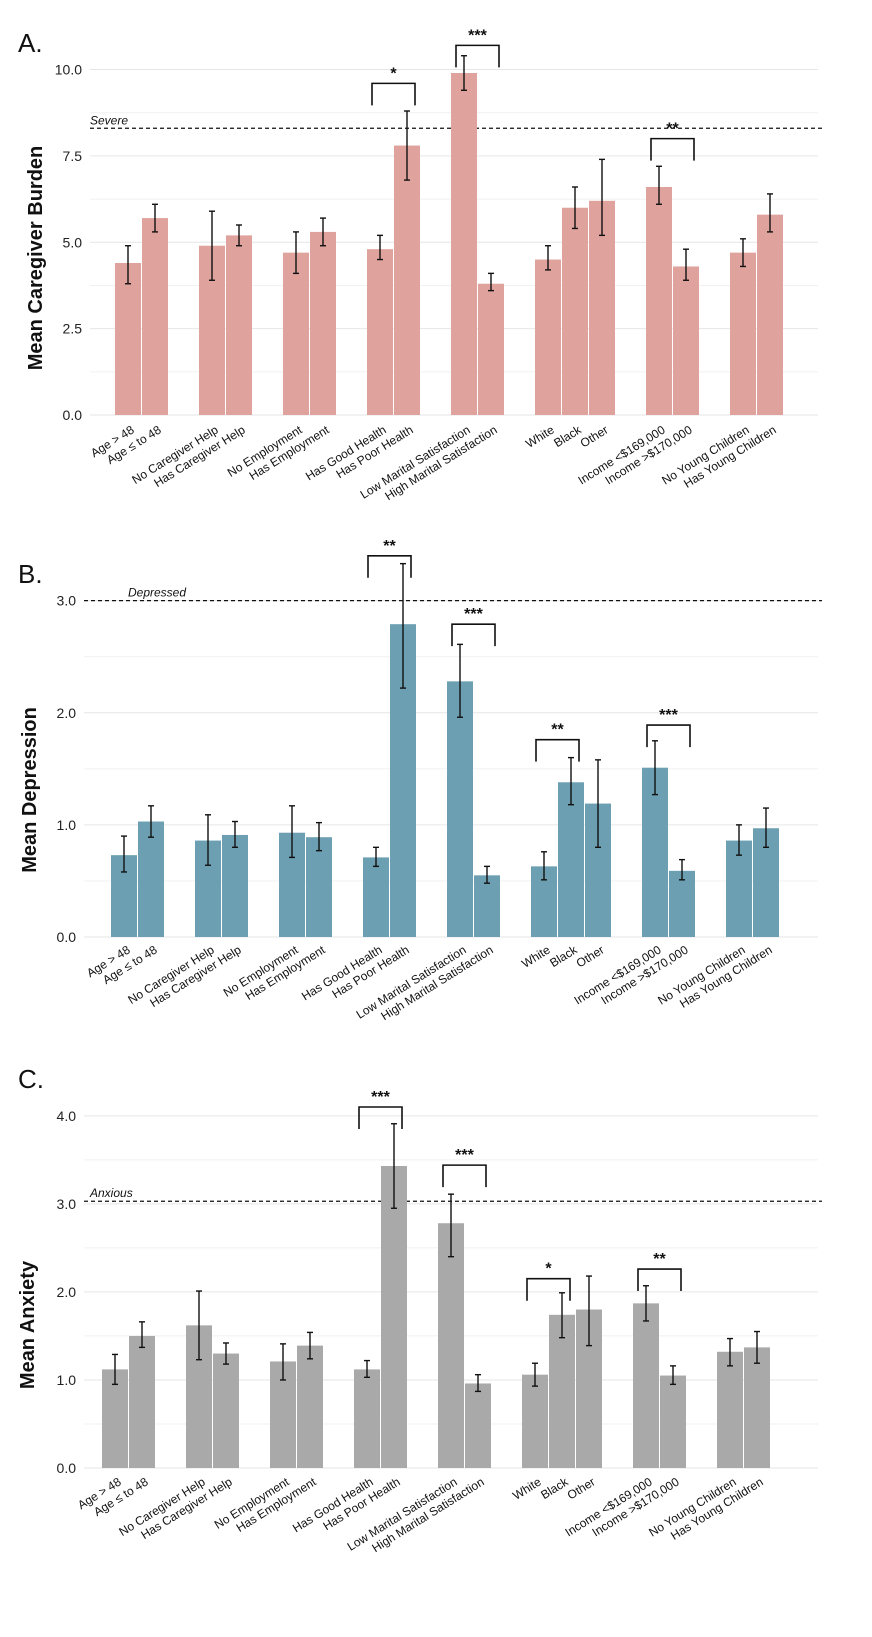 This screenshot has height=1637, width=872. What do you see at coordinates (157, 593) in the screenshot?
I see `reference-line-label: Depressed` at bounding box center [157, 593].